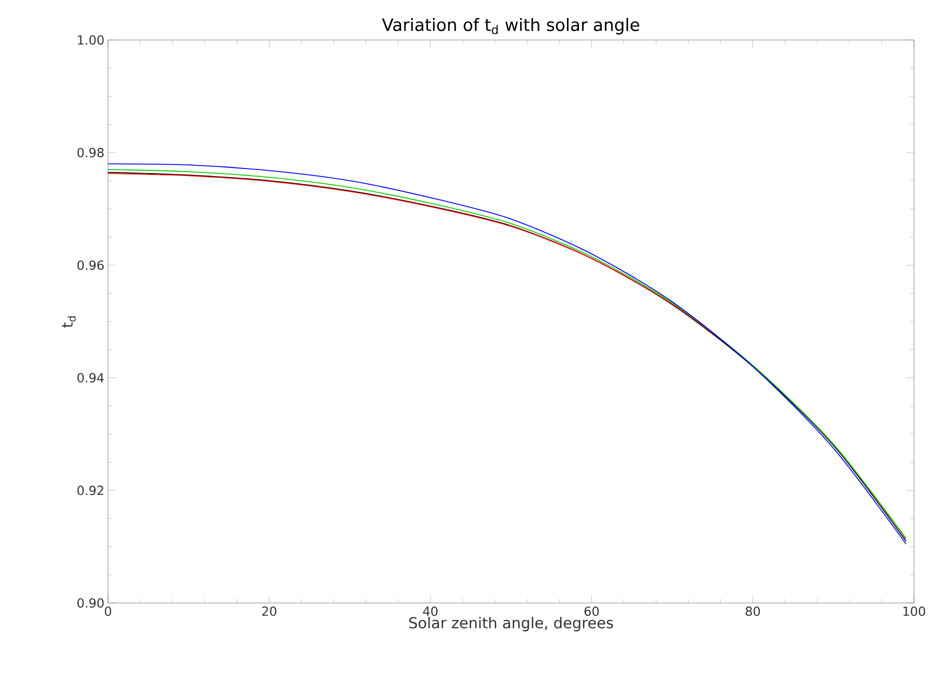 Image resolution: width=932 pixels, height=684 pixels. What do you see at coordinates (108, 611) in the screenshot?
I see `x-tick-label: 0` at bounding box center [108, 611].